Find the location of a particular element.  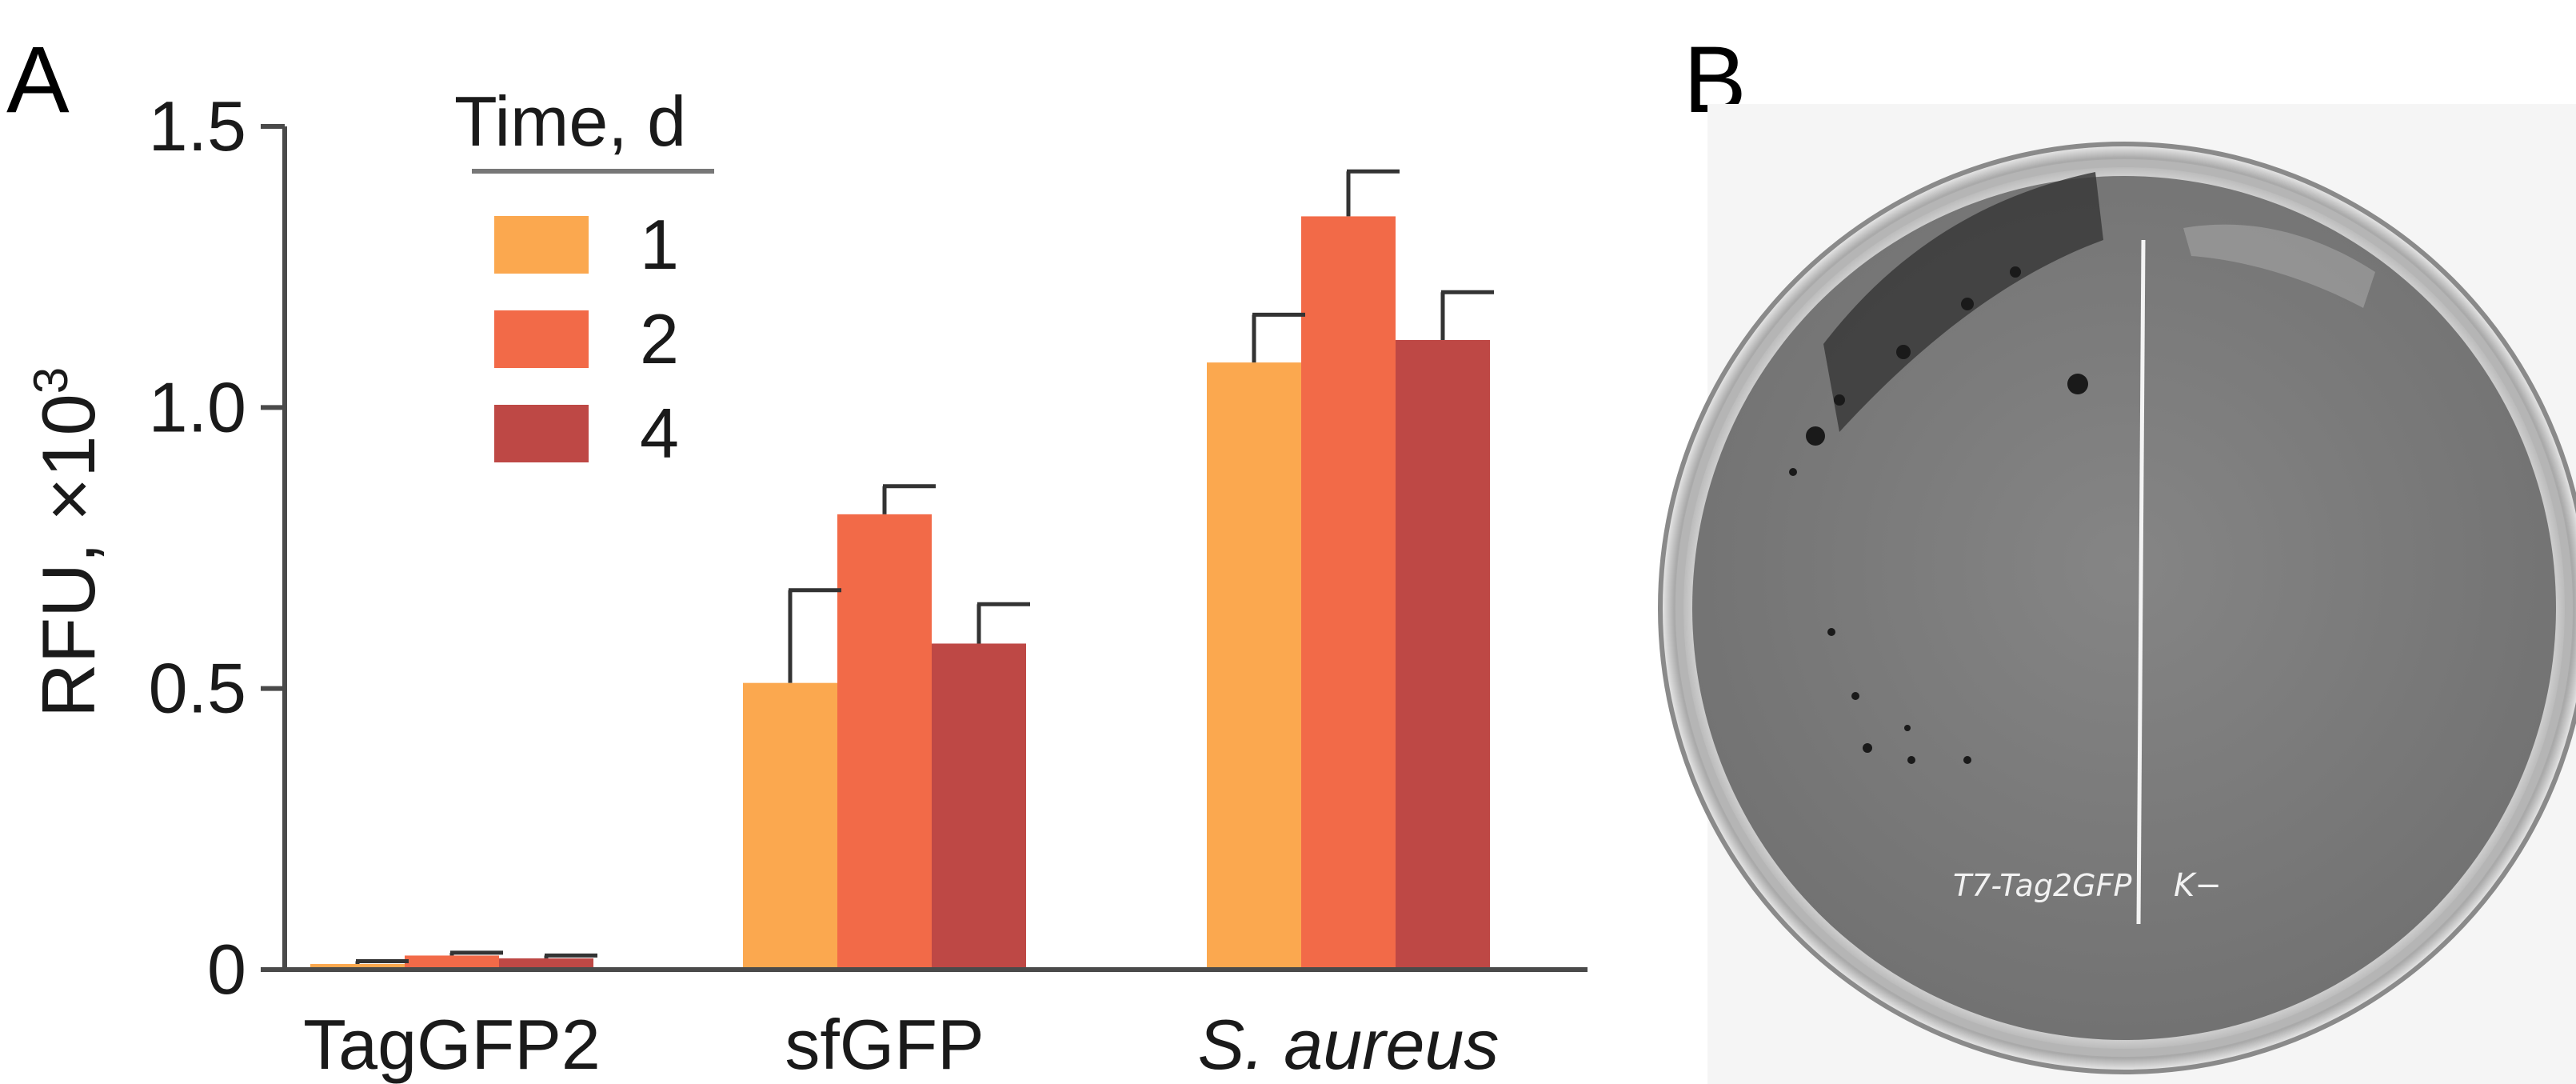

y-tick-label: 1.5 is located at coordinates (198, 126).